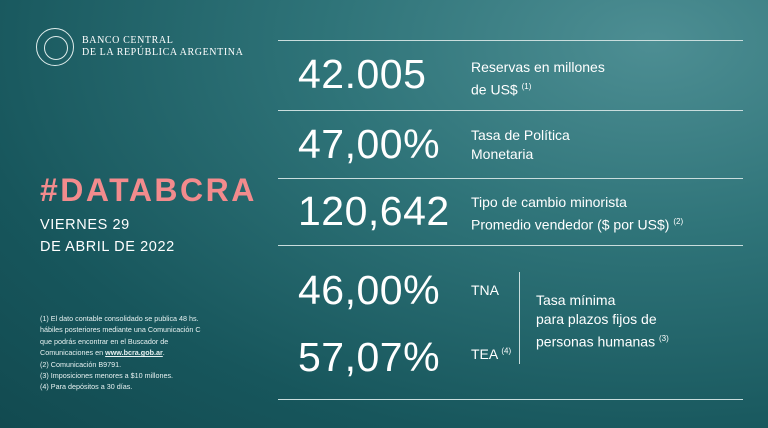 Image resolution: width=768 pixels, height=428 pixels. What do you see at coordinates (485, 290) in the screenshot?
I see `tna-label: TNA` at bounding box center [485, 290].